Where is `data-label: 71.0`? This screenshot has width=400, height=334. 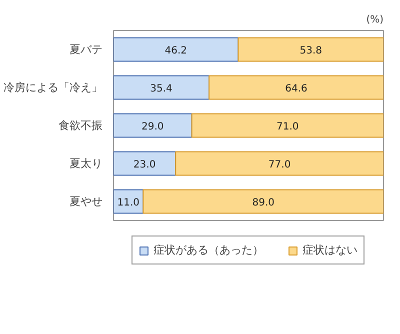
data-label: 71.0 is located at coordinates (287, 127).